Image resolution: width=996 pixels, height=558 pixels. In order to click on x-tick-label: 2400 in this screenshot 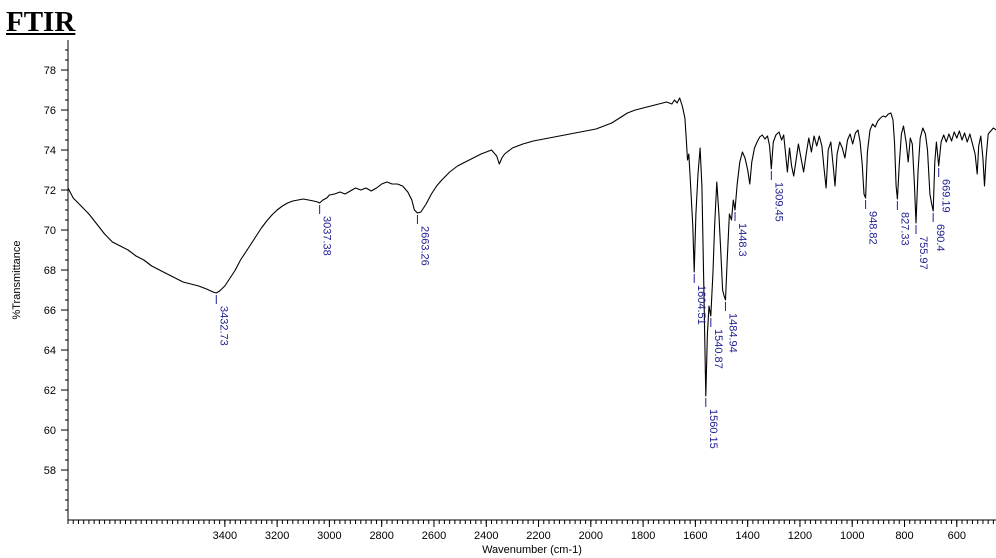, I will do `click(486, 536)`.